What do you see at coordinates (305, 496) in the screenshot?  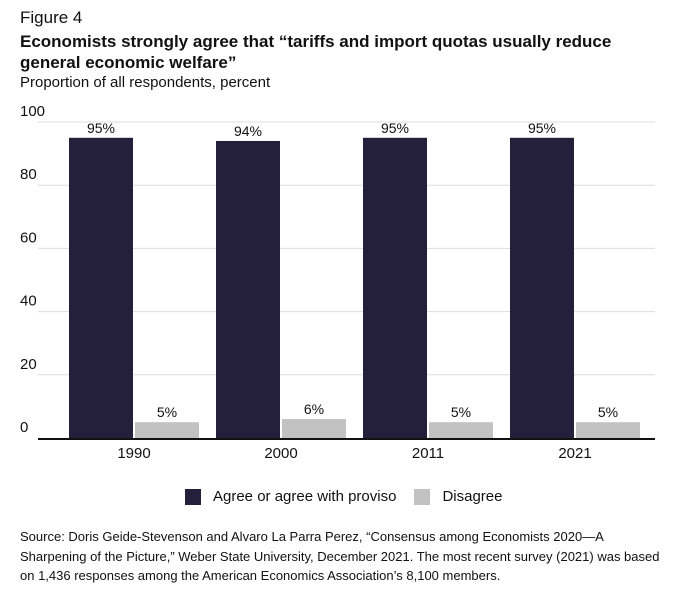 I see `legend-label-agree: Agree or agree with proviso` at bounding box center [305, 496].